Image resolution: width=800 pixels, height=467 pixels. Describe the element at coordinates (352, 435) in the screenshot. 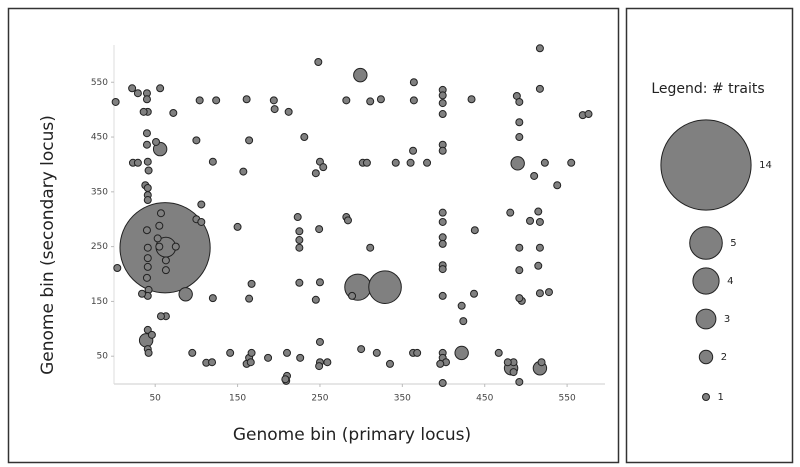

I see `x-axis-title: Genome bin (primary locus)` at that location.